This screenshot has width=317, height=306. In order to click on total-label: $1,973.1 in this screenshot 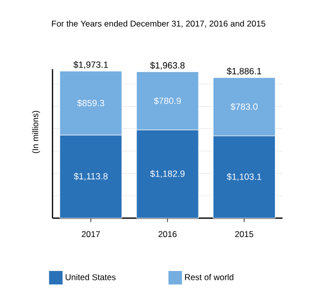, I will do `click(90, 65)`.